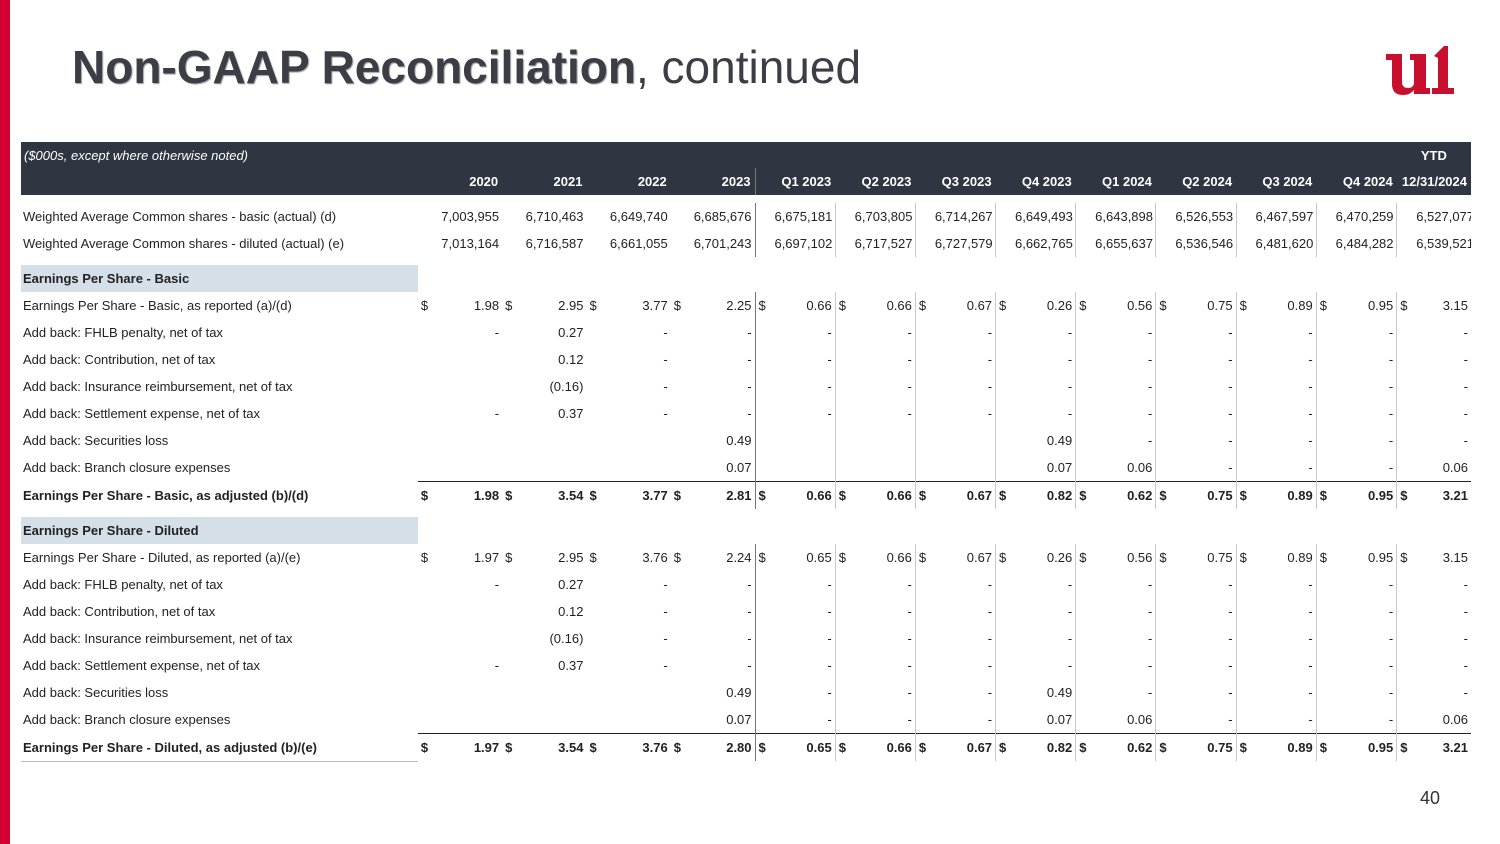  What do you see at coordinates (1204, 243) in the screenshot?
I see `value-cell: 6,536,546` at bounding box center [1204, 243].